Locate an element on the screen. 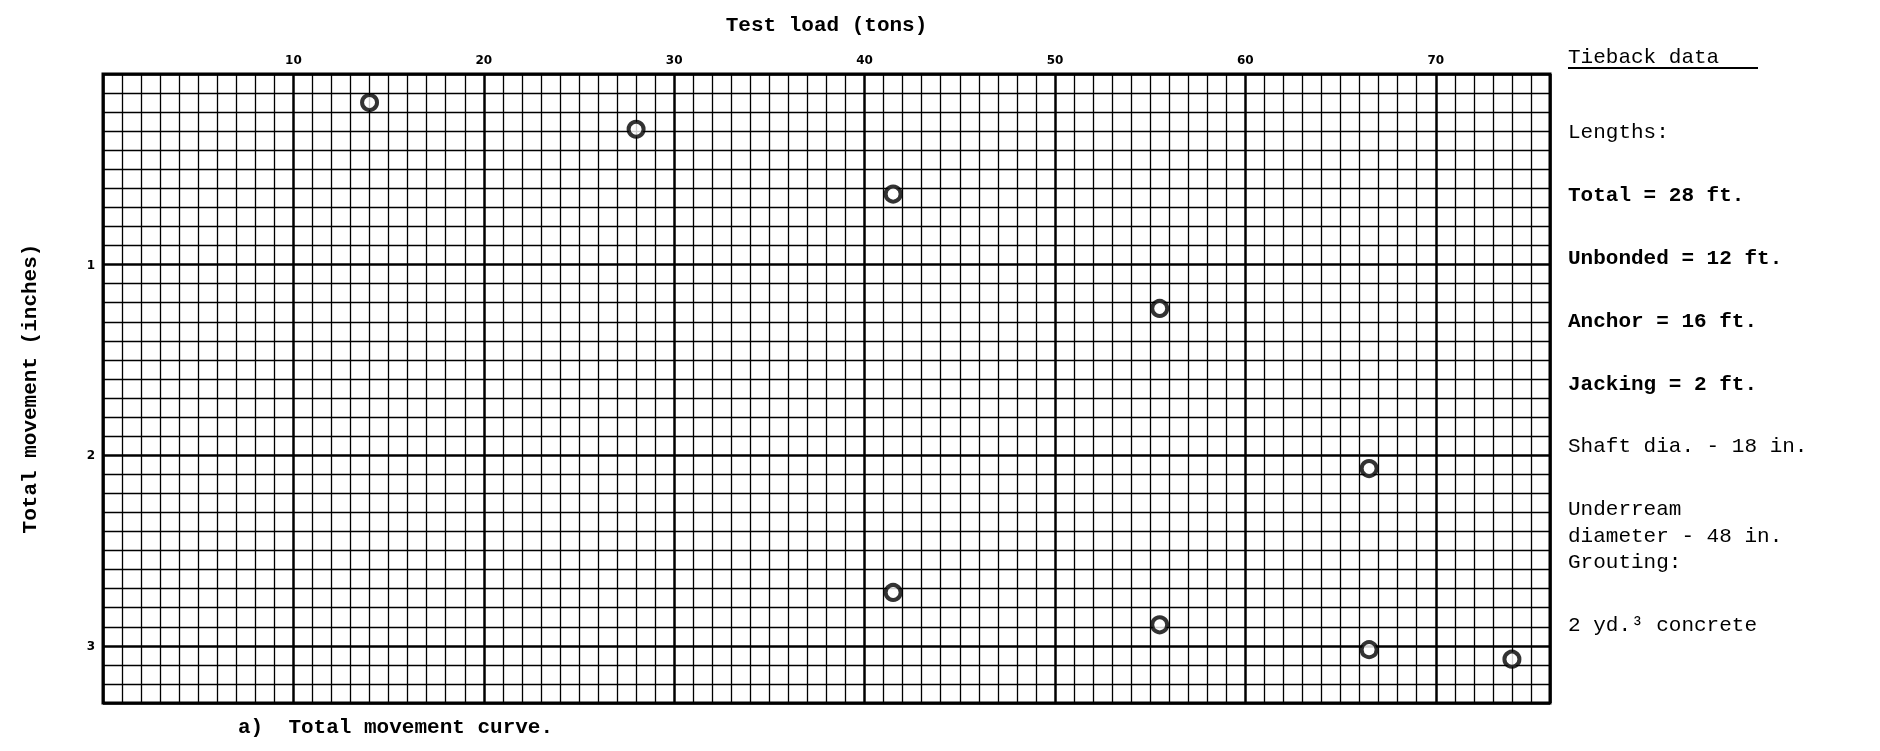 This screenshot has width=1880, height=751. x-tick-label: 10 is located at coordinates (293, 60).